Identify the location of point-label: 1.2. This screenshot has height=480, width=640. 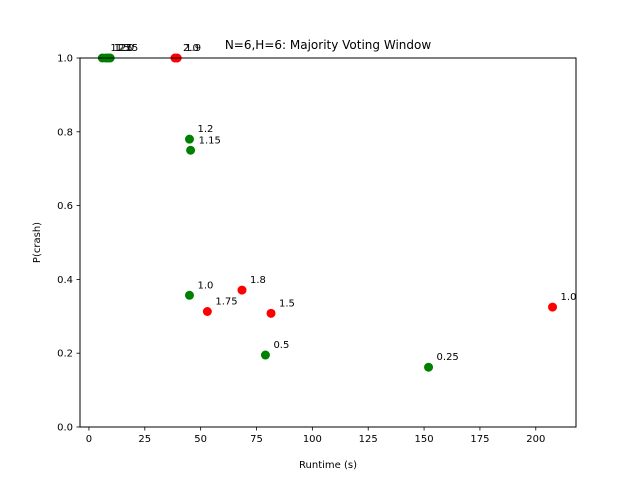
(205, 129).